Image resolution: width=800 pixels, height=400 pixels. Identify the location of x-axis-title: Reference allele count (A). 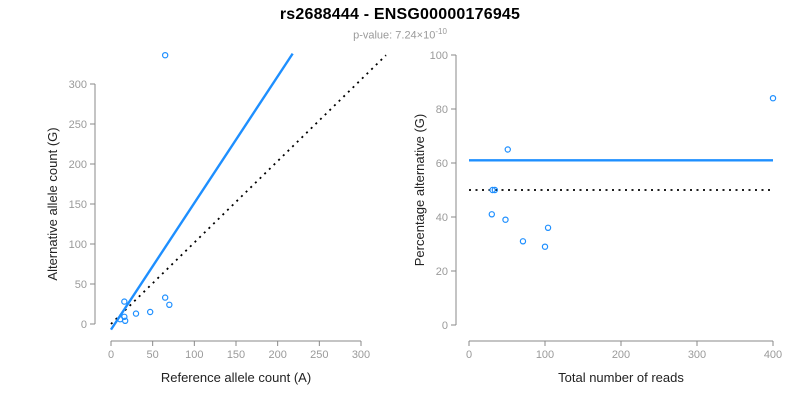
(236, 377).